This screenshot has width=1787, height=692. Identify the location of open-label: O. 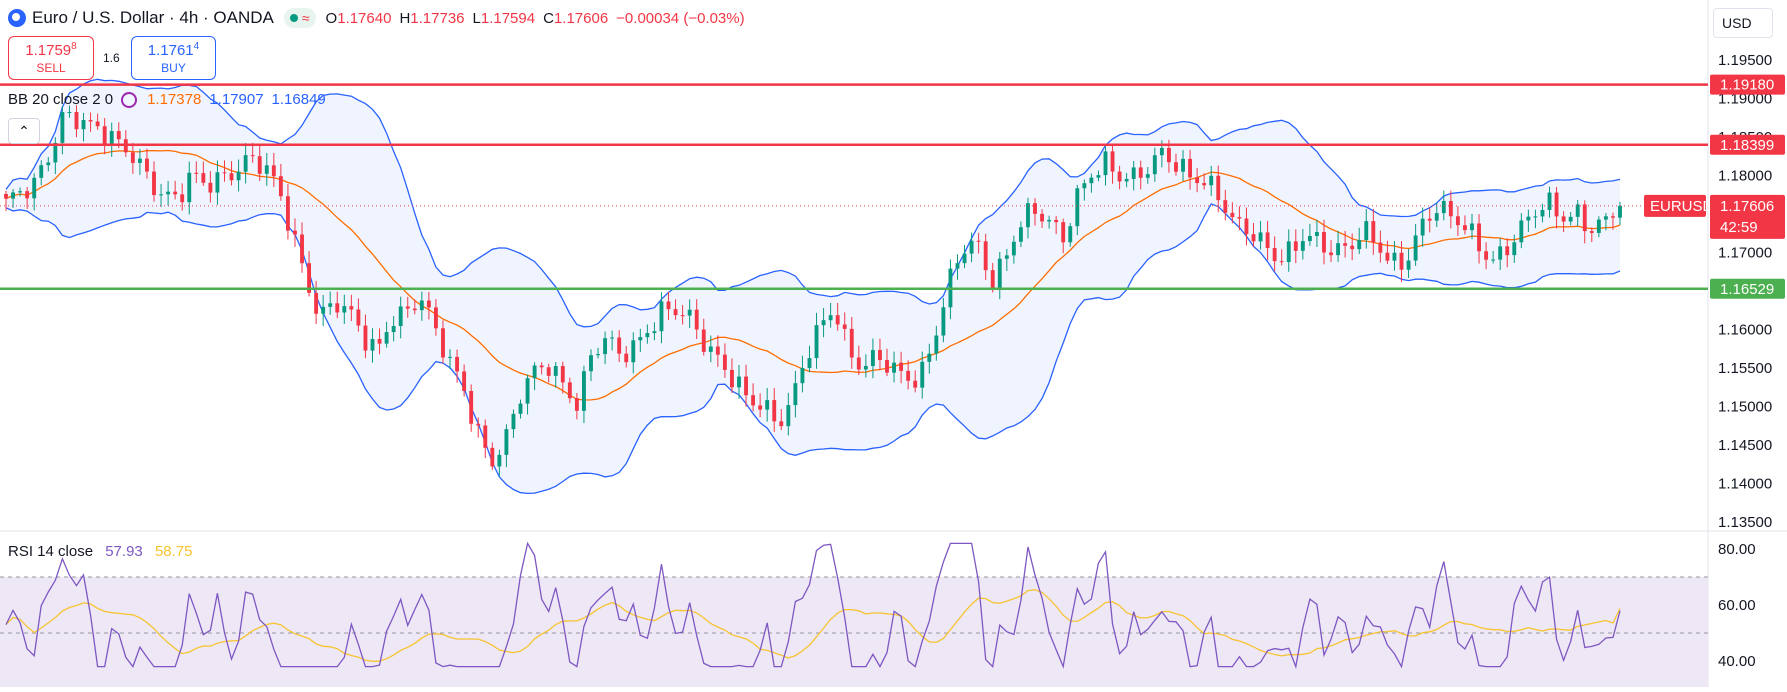
(331, 18).